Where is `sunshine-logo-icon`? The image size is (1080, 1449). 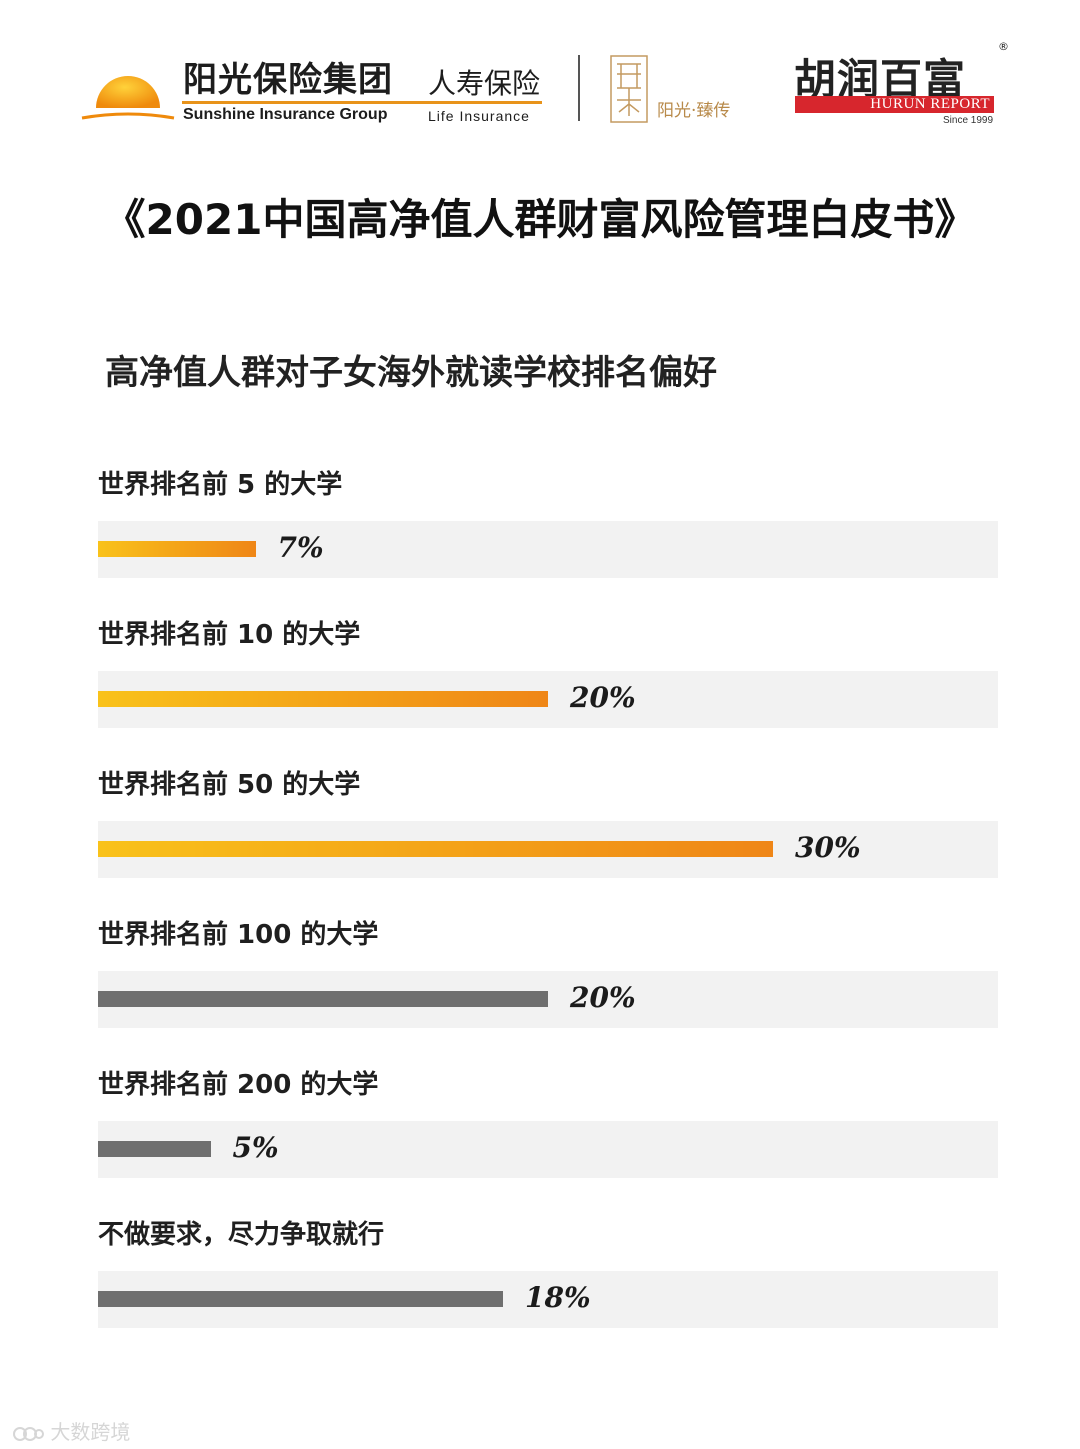
sunshine-logo-icon is located at coordinates (128, 98).